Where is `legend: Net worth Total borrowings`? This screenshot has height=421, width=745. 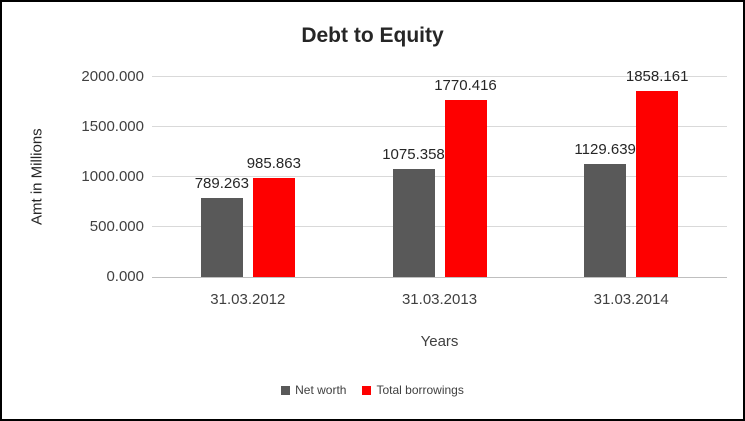
legend: Net worth Total borrowings is located at coordinates (372, 390).